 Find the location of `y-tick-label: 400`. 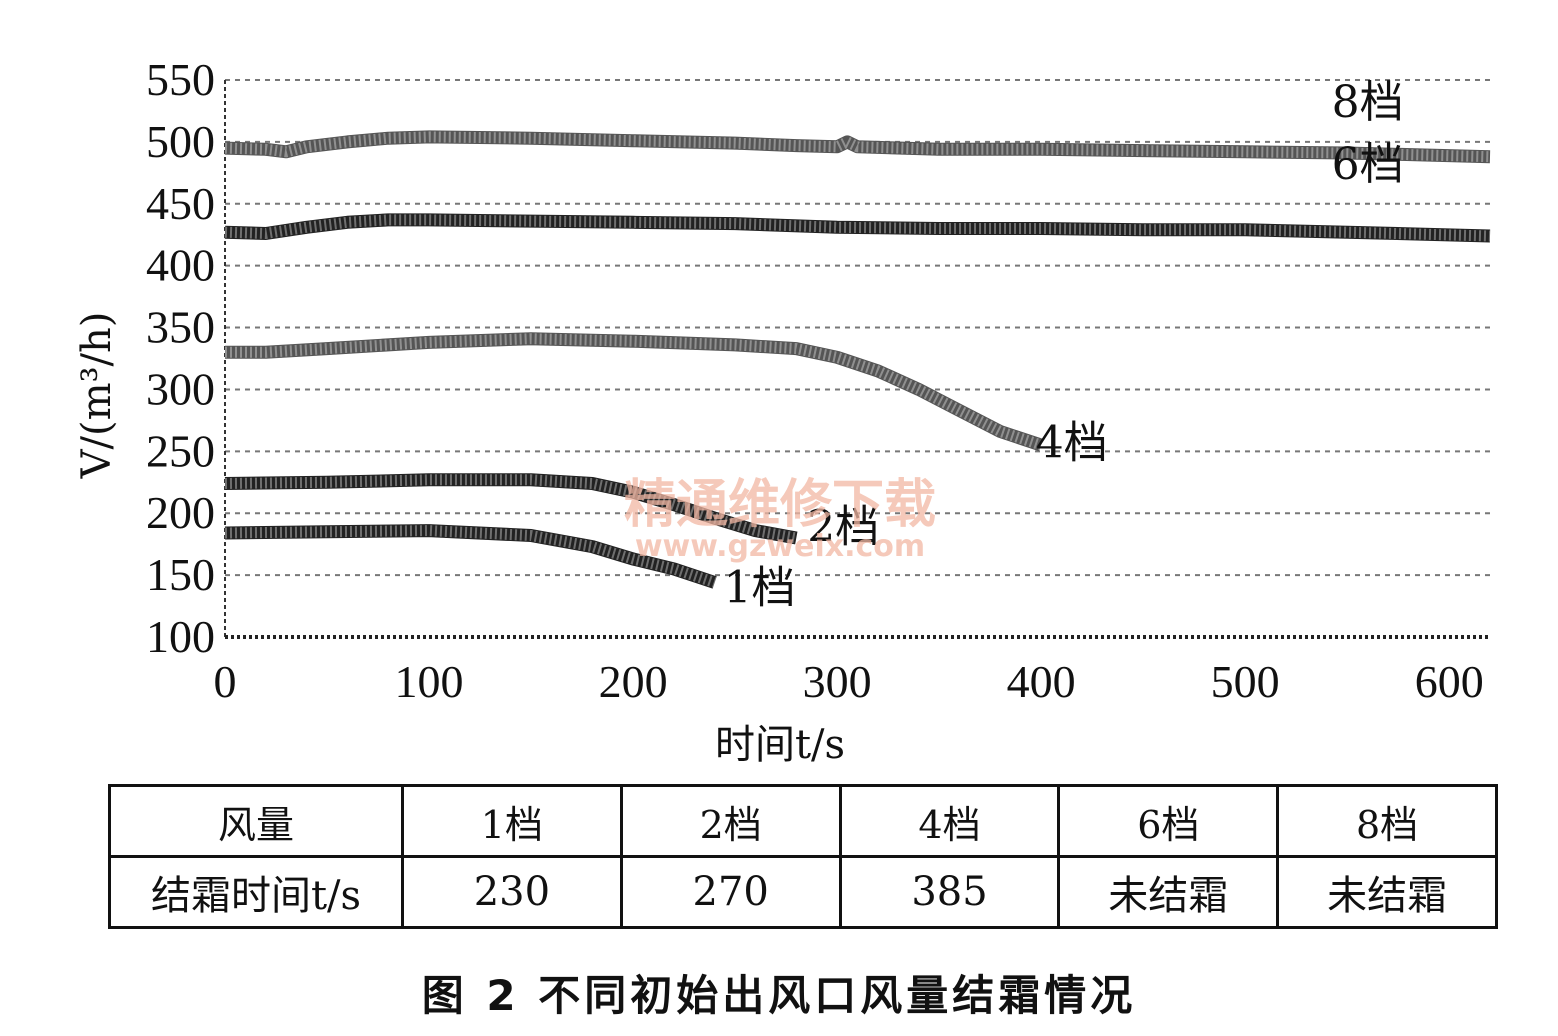

y-tick-label: 400 is located at coordinates (180, 265).